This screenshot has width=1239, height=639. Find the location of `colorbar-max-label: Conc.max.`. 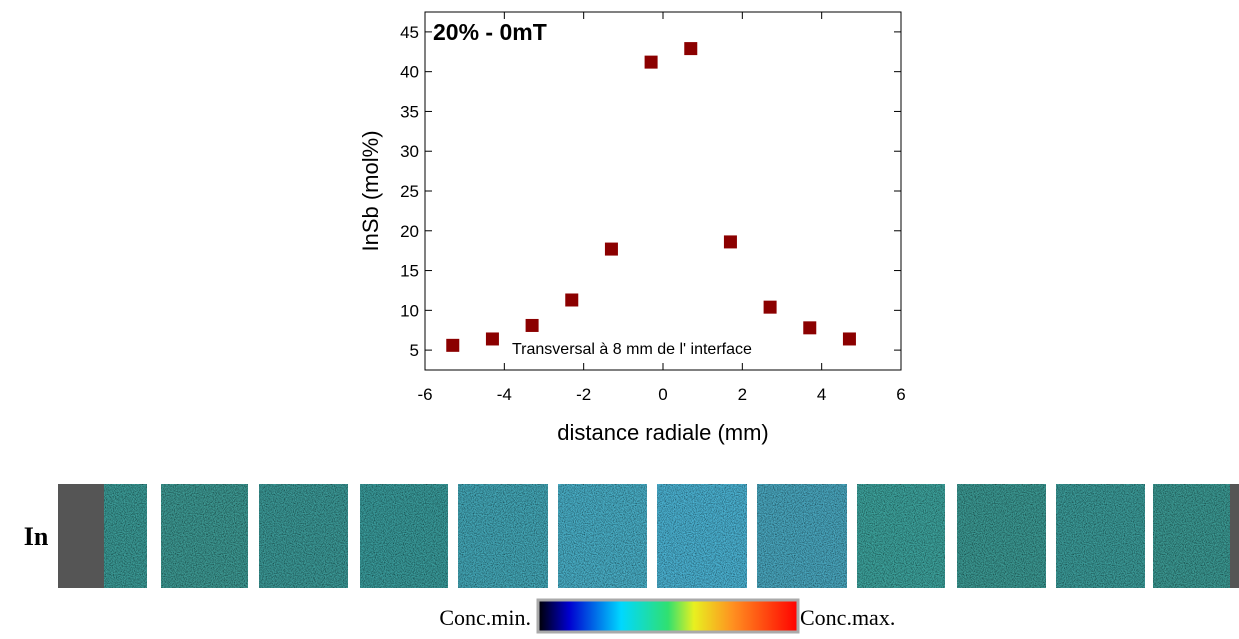

colorbar-max-label: Conc.max. is located at coordinates (847, 617).